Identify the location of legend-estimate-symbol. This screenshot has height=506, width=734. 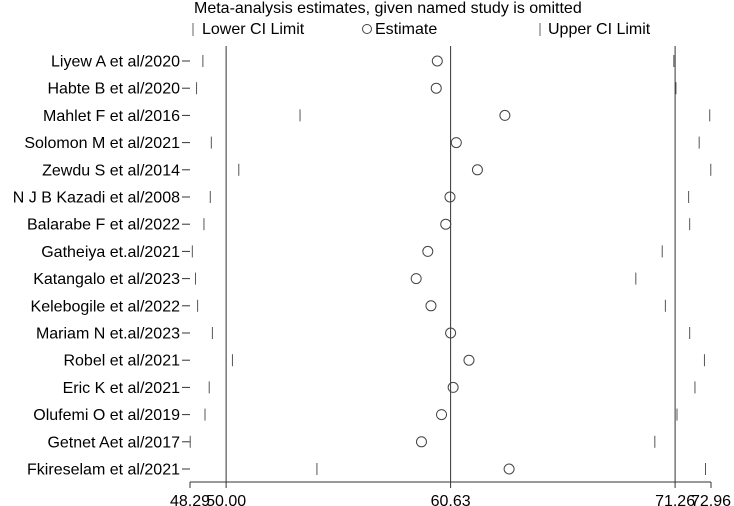
(367, 29).